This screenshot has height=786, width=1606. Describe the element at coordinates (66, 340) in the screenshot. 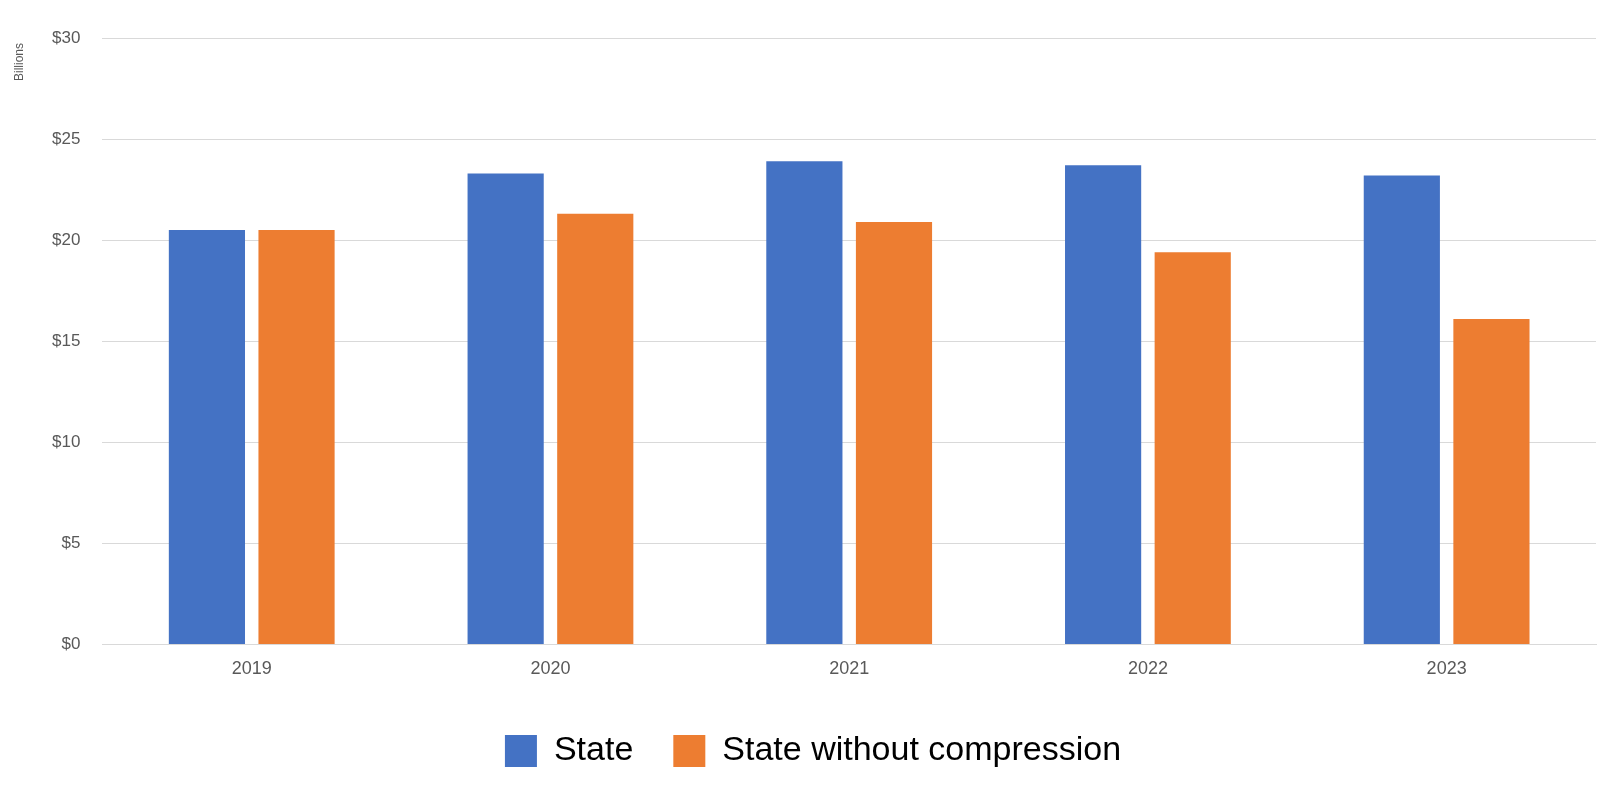

I see `y-tick-label: $15` at that location.